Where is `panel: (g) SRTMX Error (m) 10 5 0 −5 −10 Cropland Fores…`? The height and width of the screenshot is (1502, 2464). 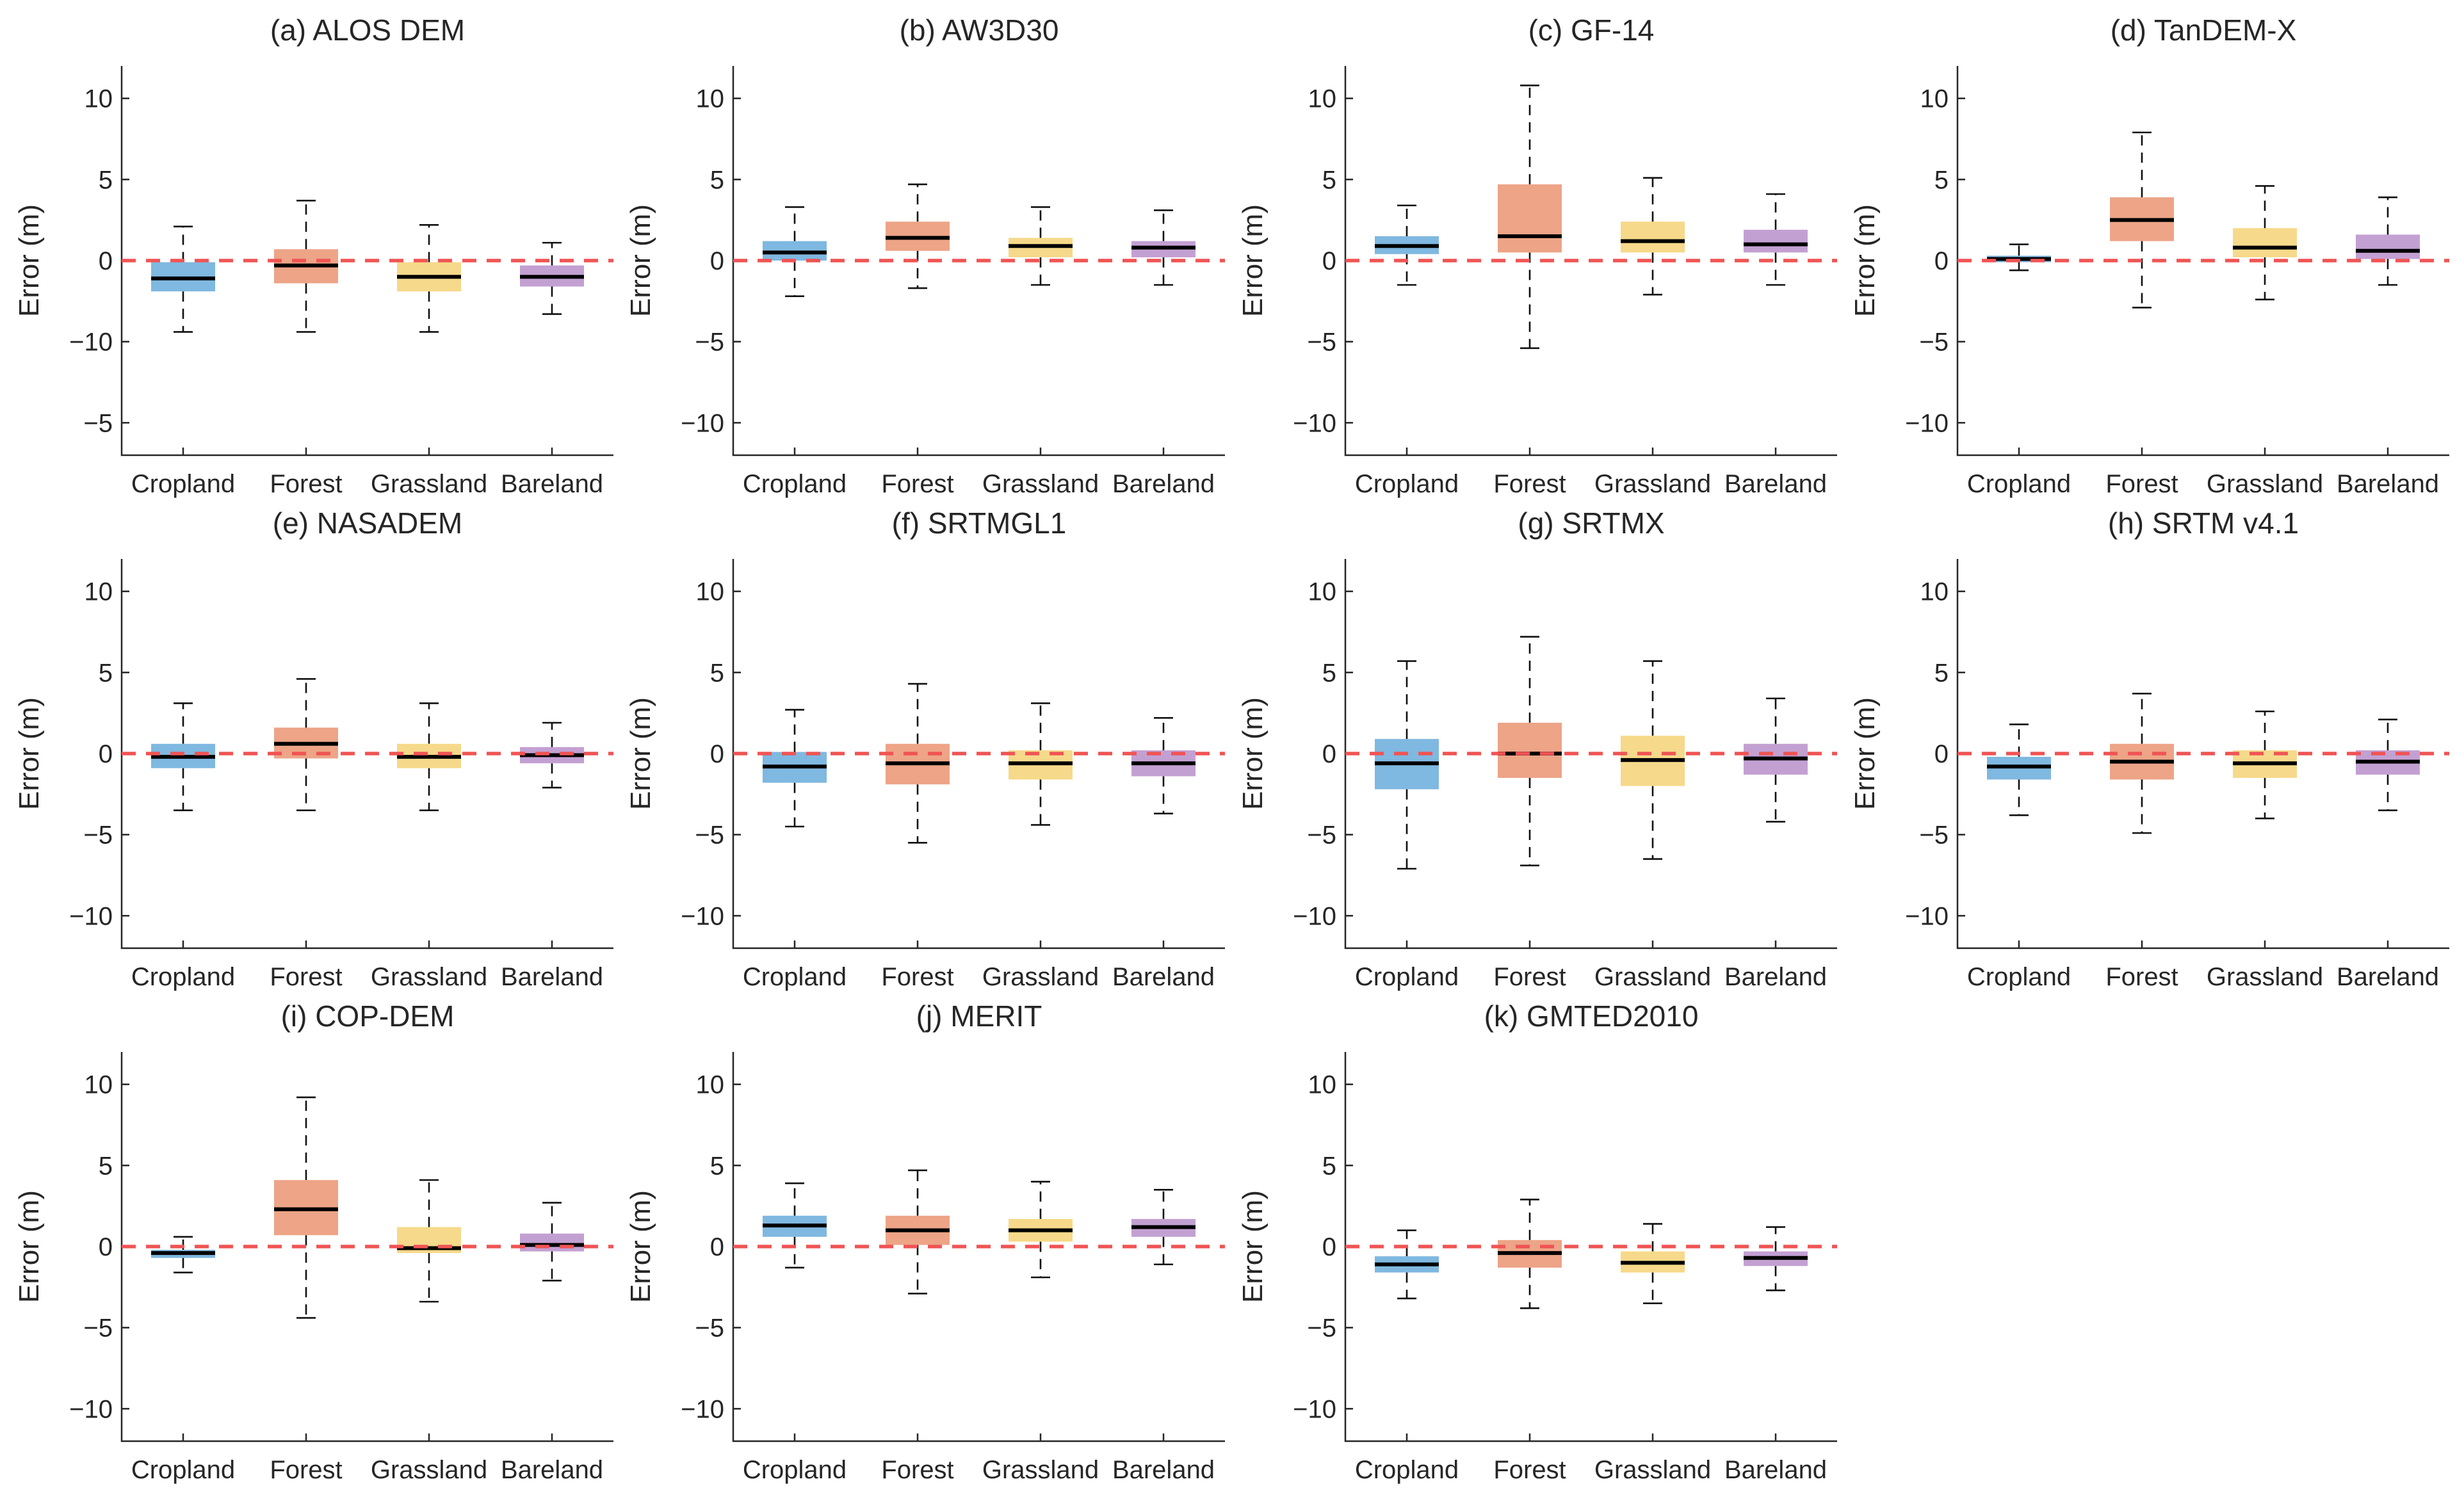 panel: (g) SRTMX Error (m) 10 5 0 −5 −10 Cropland Fores… is located at coordinates (1537, 748).